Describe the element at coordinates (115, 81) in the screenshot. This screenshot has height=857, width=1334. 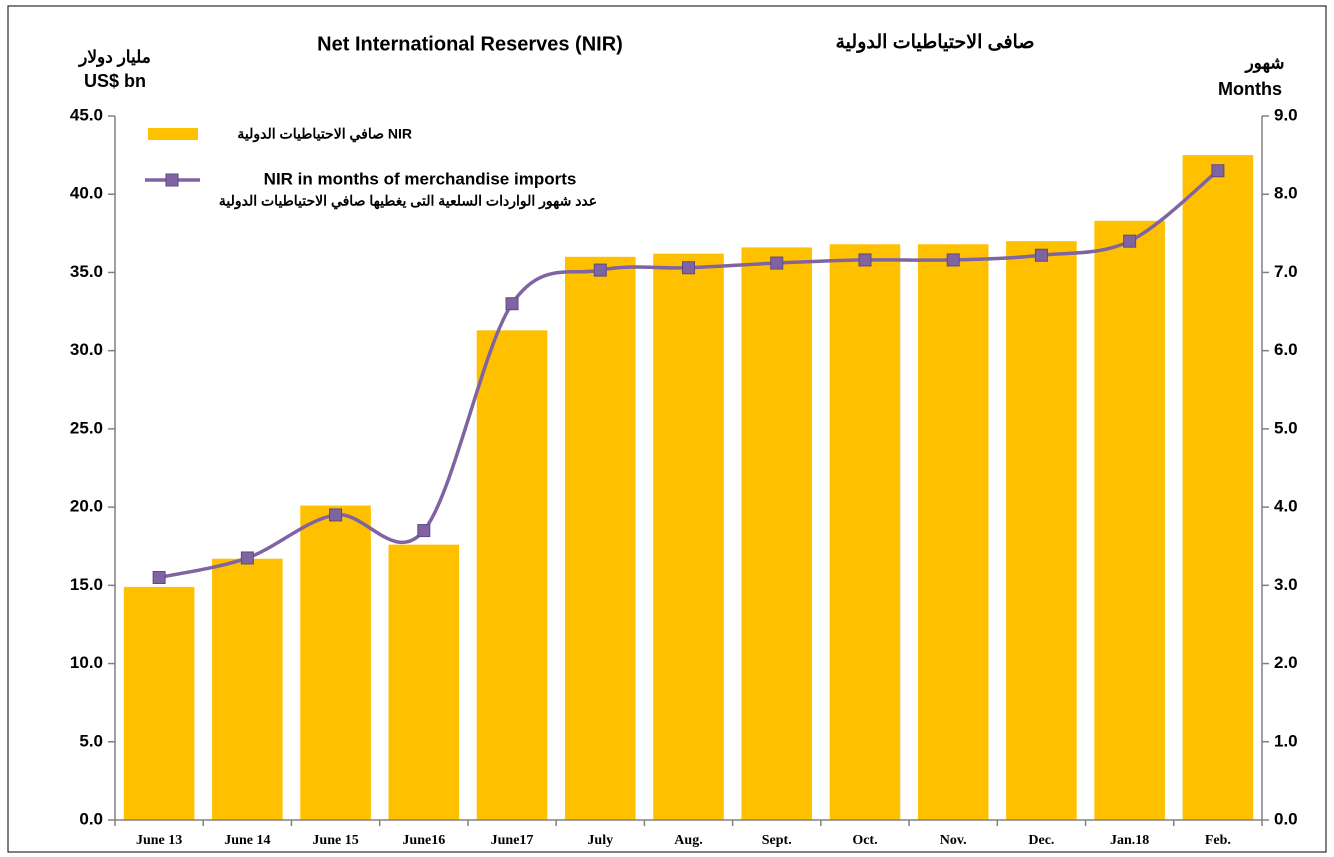
I see `y-axis-label: US$ bn` at that location.